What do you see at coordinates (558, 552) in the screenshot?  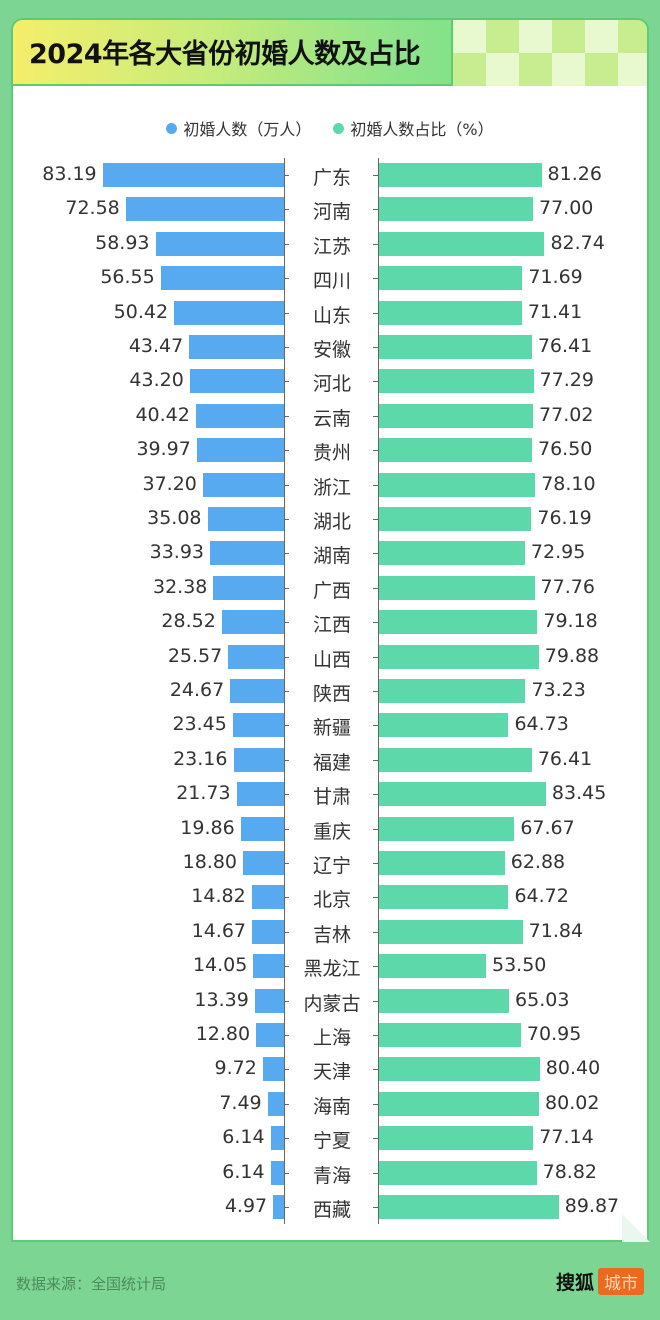 I see `ratio-label: 72.95` at bounding box center [558, 552].